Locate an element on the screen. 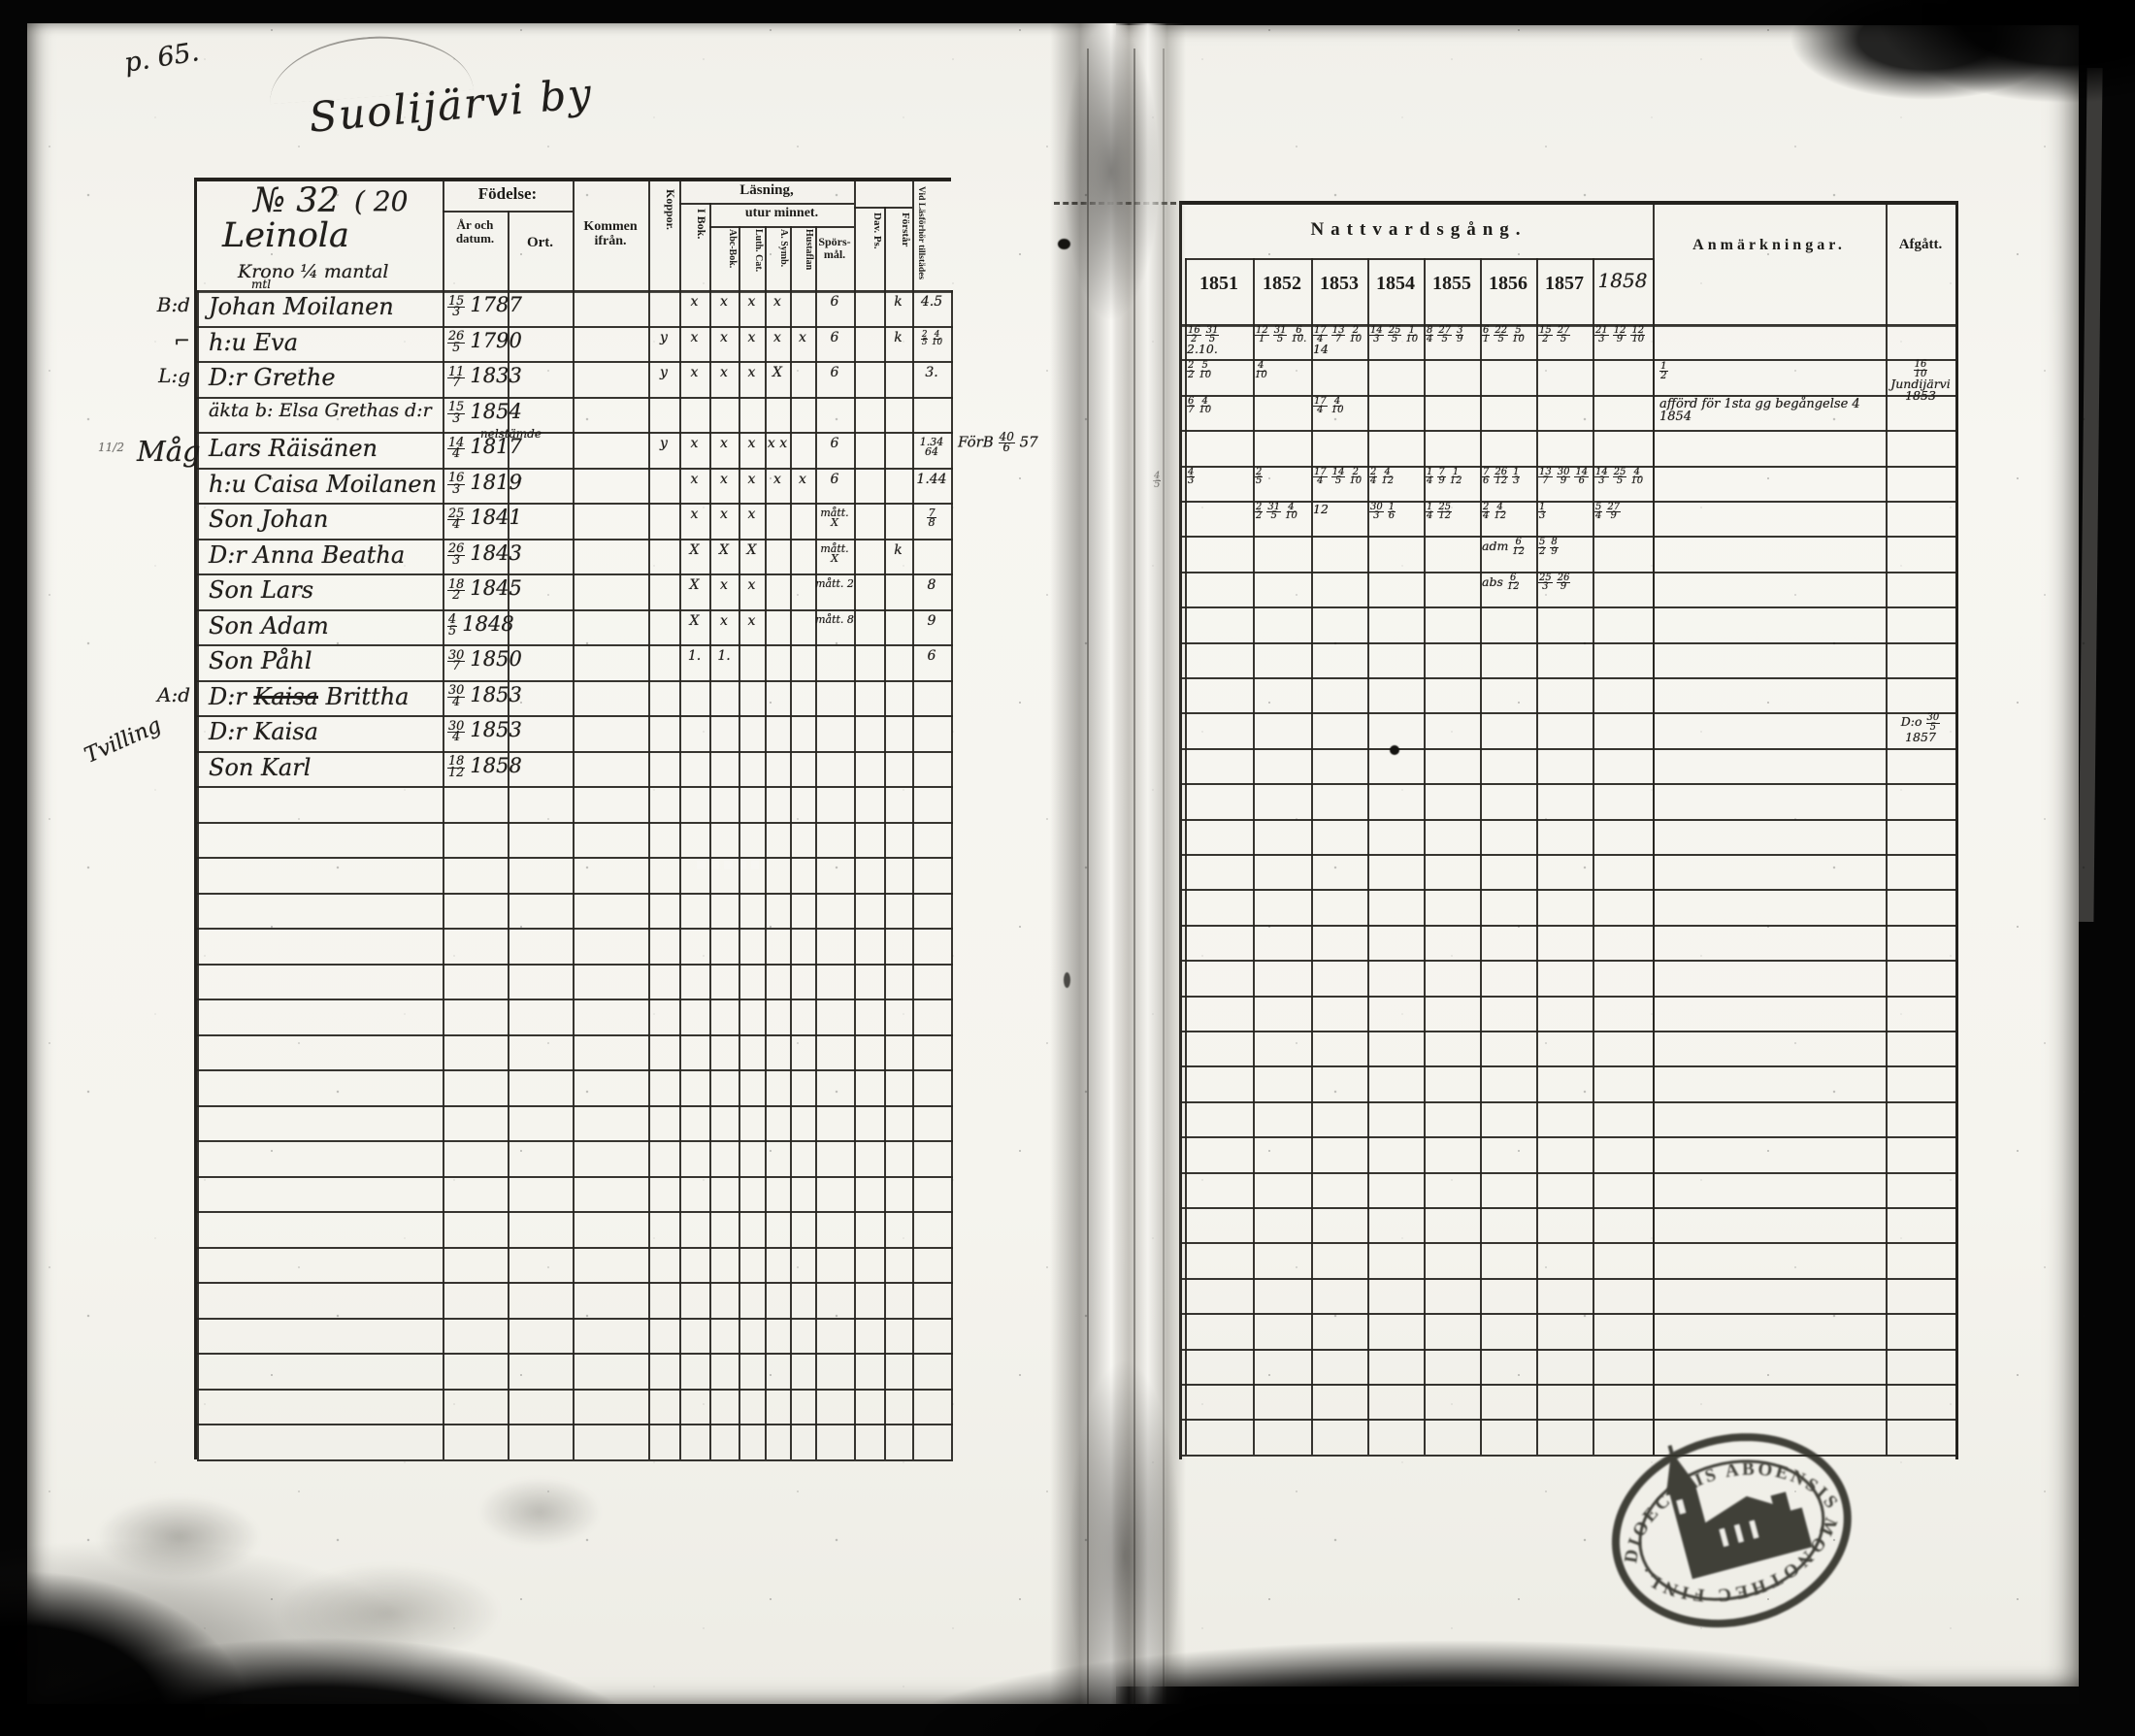 The image size is (2135, 1736). header-vid-lasforhor: Vid Läsförhör tillstädes is located at coordinates (920, 233).